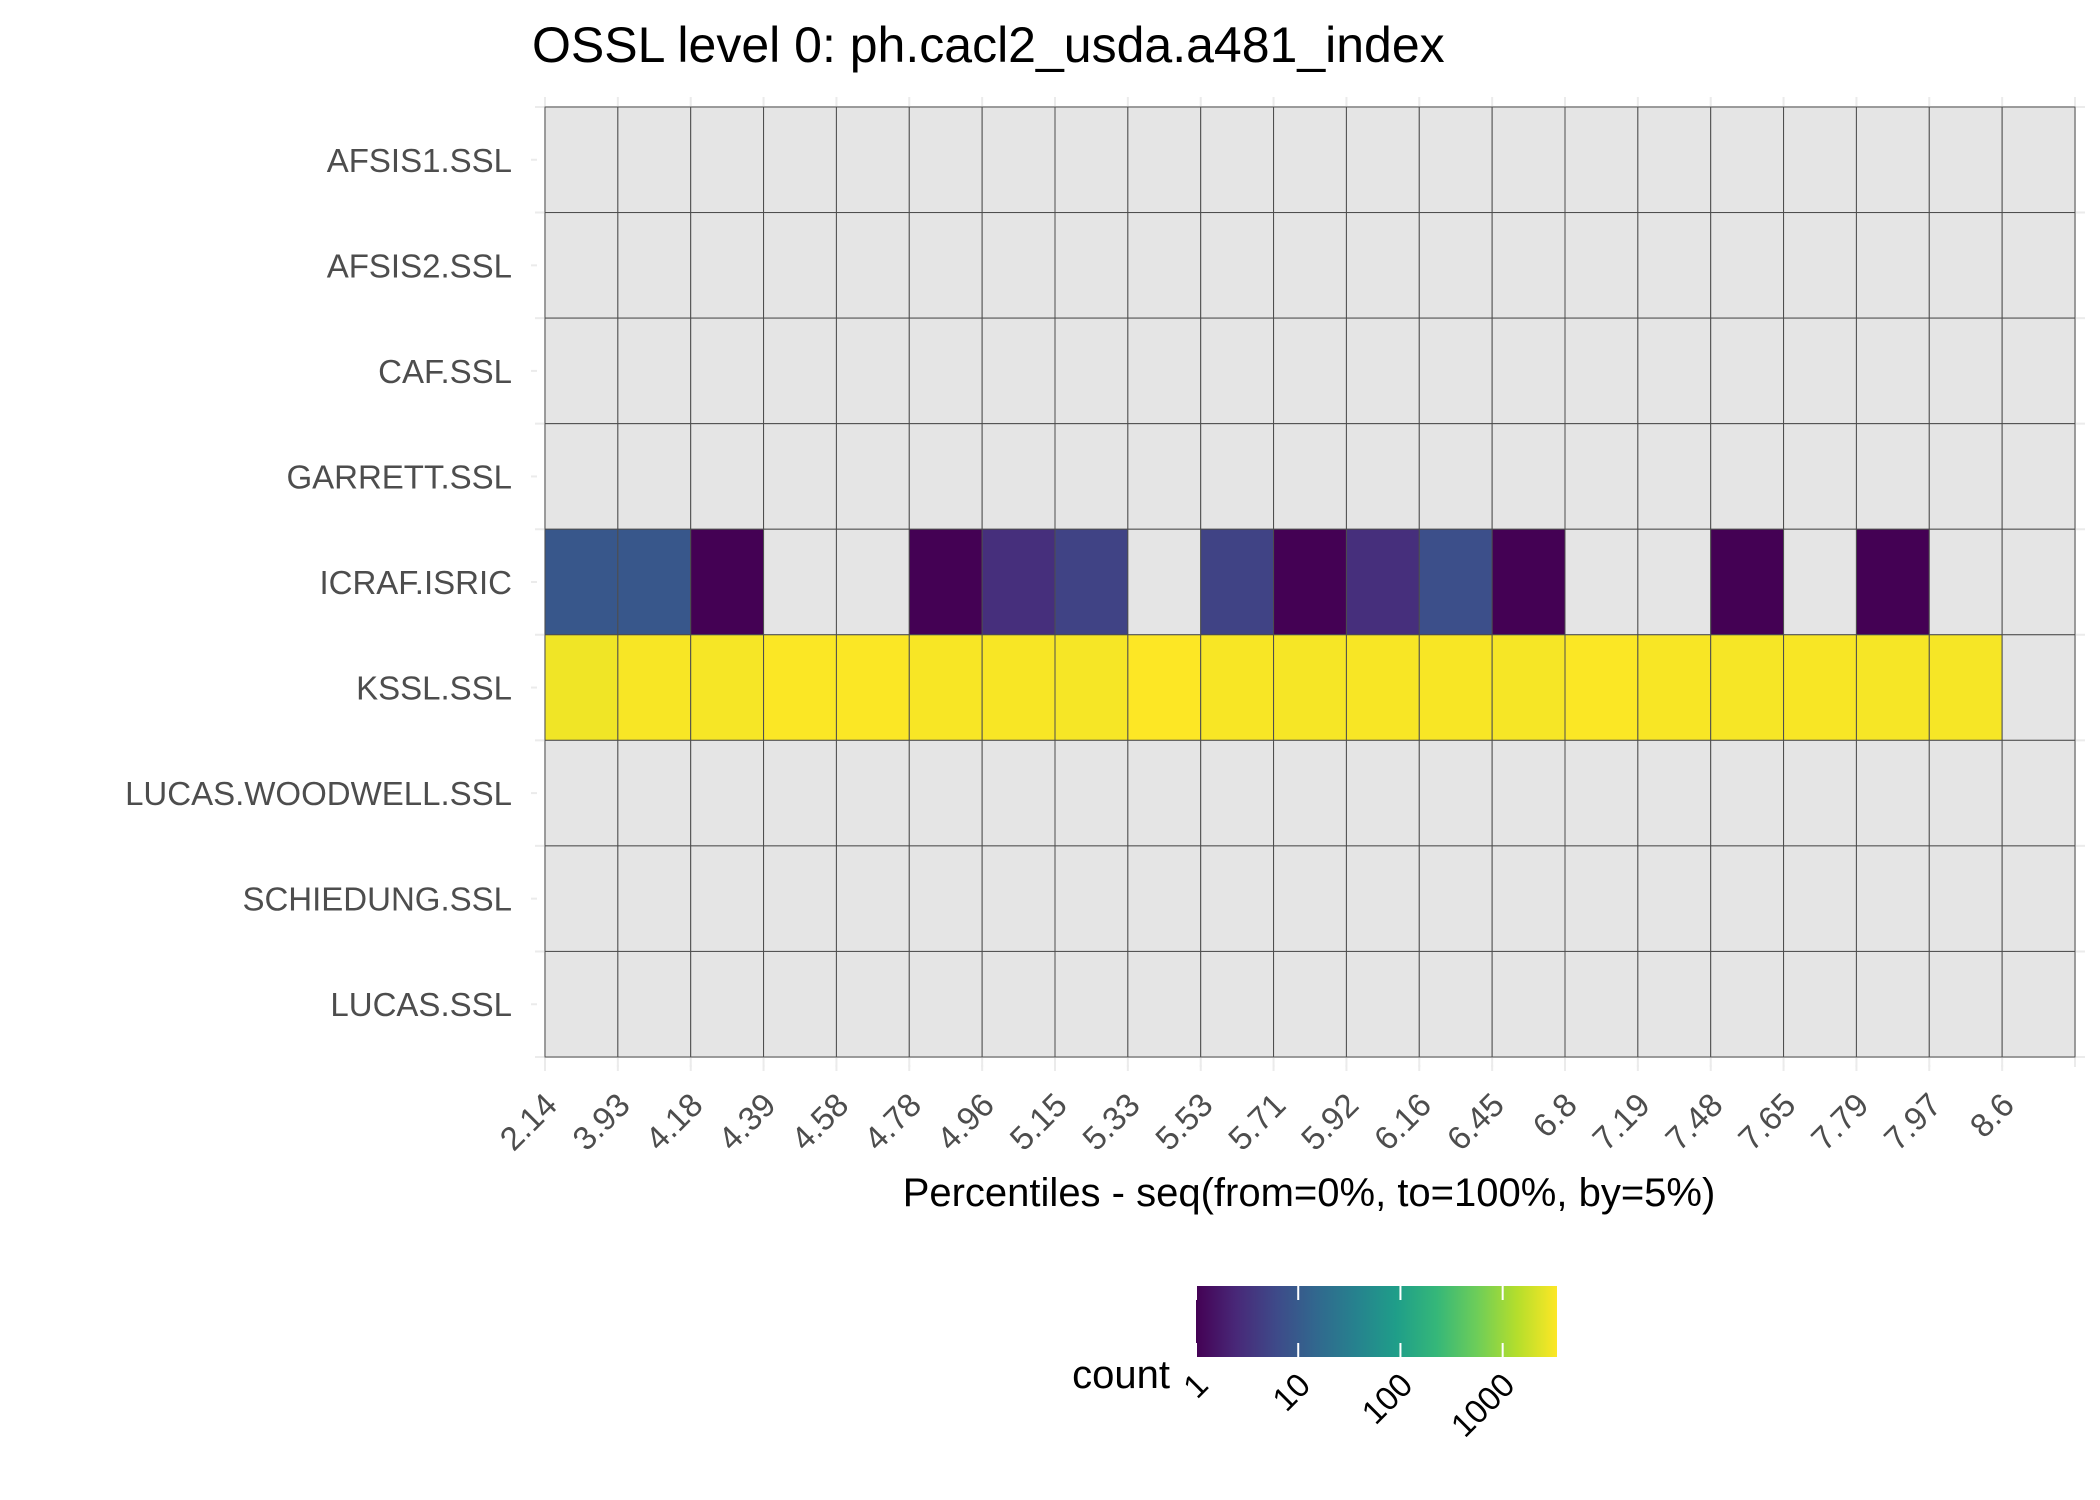  What do you see at coordinates (419, 265) in the screenshot?
I see `y-tick-label: AFSIS2.SSL` at bounding box center [419, 265].